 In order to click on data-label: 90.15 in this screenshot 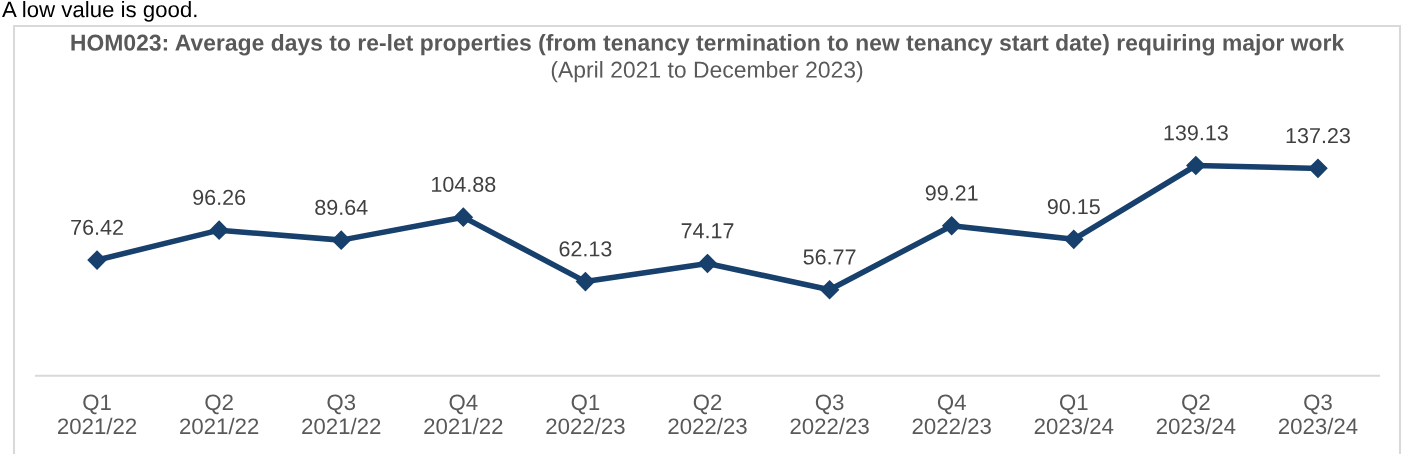, I will do `click(1073, 207)`.